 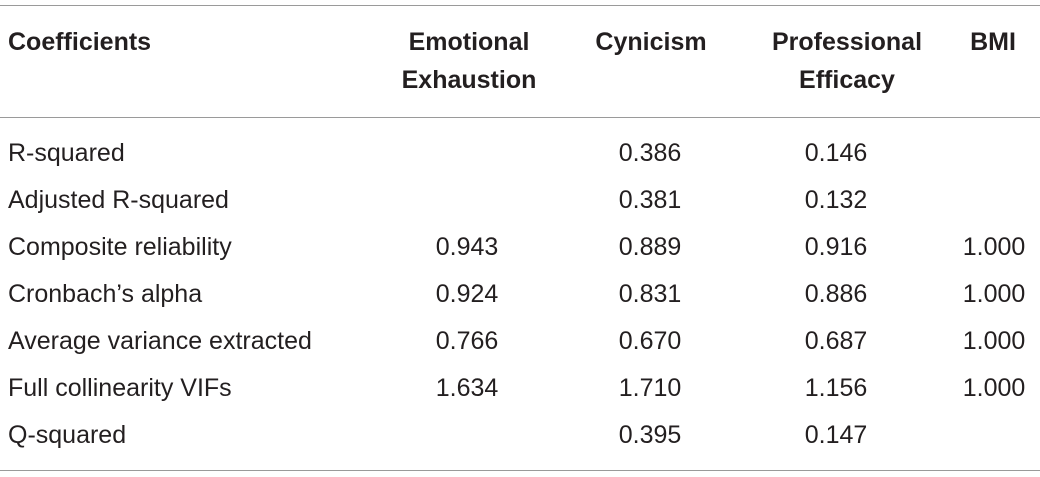 I want to click on cell-value: 0.687, so click(x=836, y=341).